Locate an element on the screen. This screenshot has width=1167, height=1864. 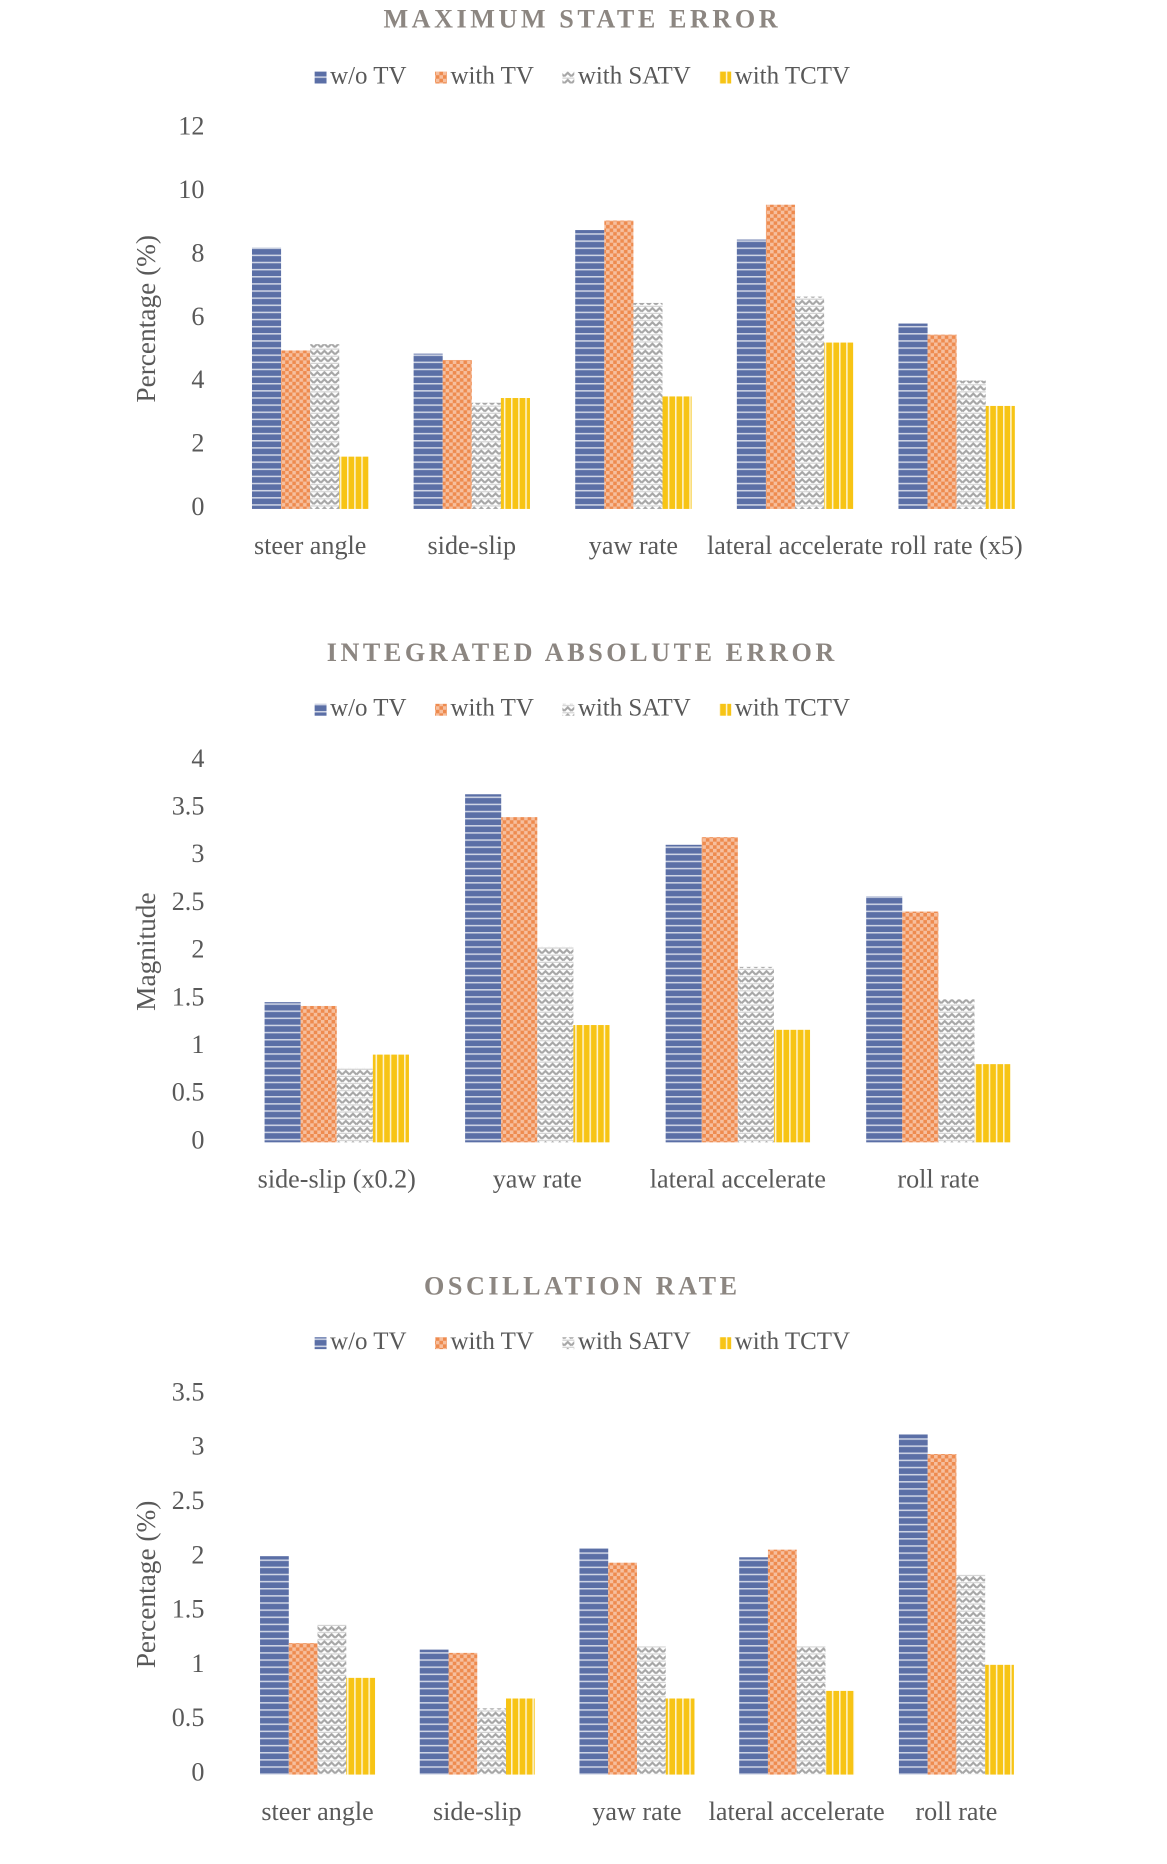
x-tick-label: roll rate (x5) is located at coordinates (957, 545).